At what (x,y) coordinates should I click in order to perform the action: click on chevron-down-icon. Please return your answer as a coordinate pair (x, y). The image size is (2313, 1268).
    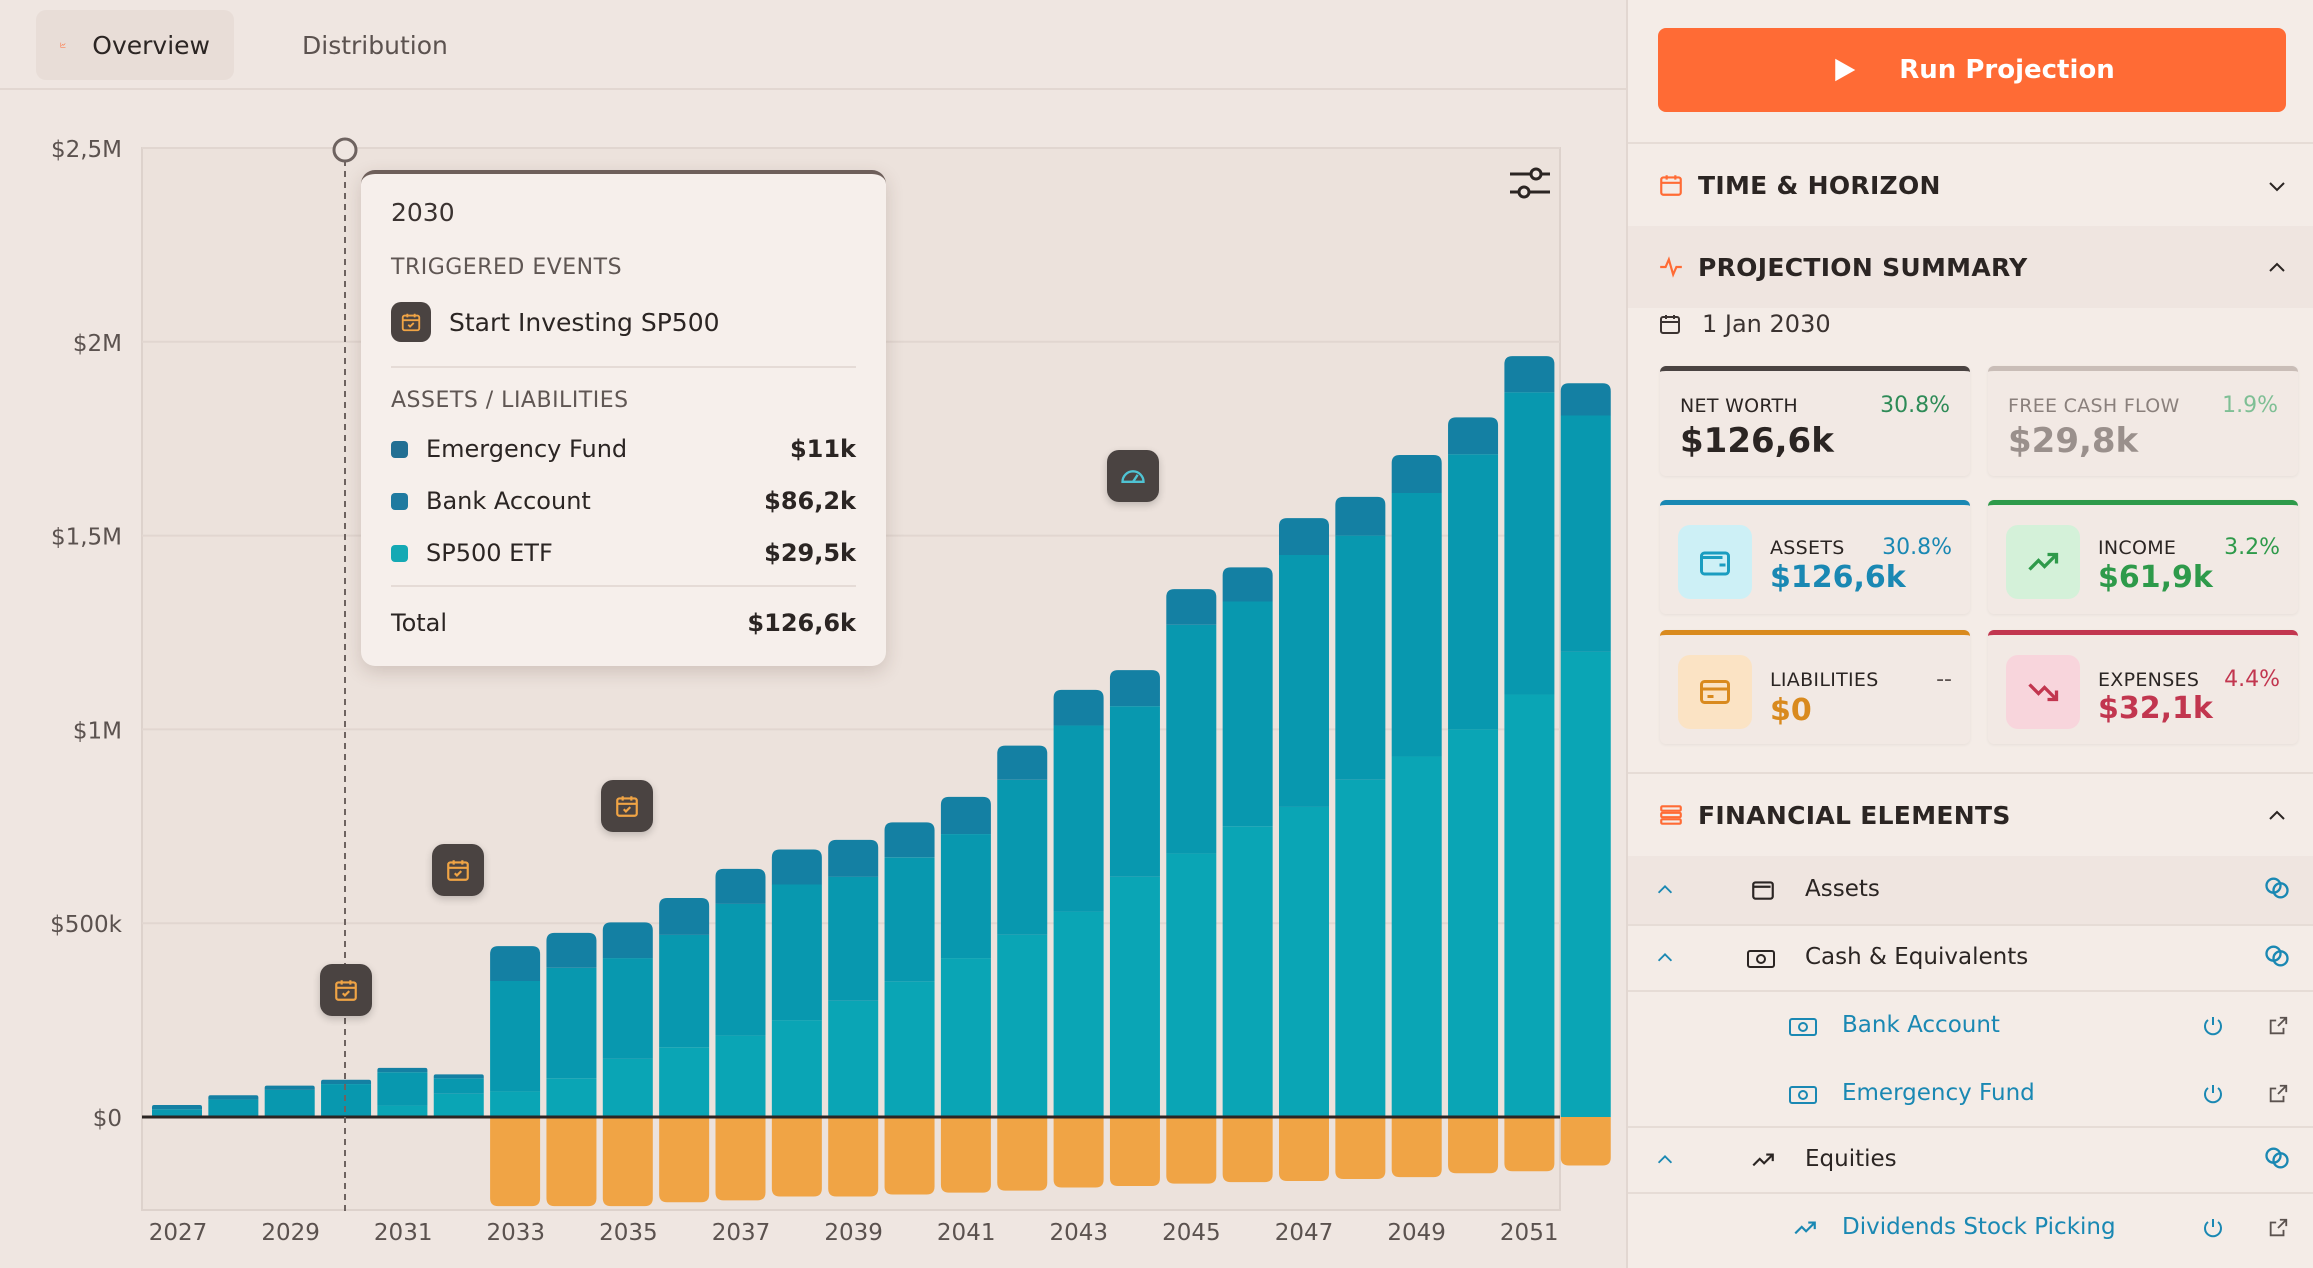
    Looking at the image, I should click on (2277, 186).